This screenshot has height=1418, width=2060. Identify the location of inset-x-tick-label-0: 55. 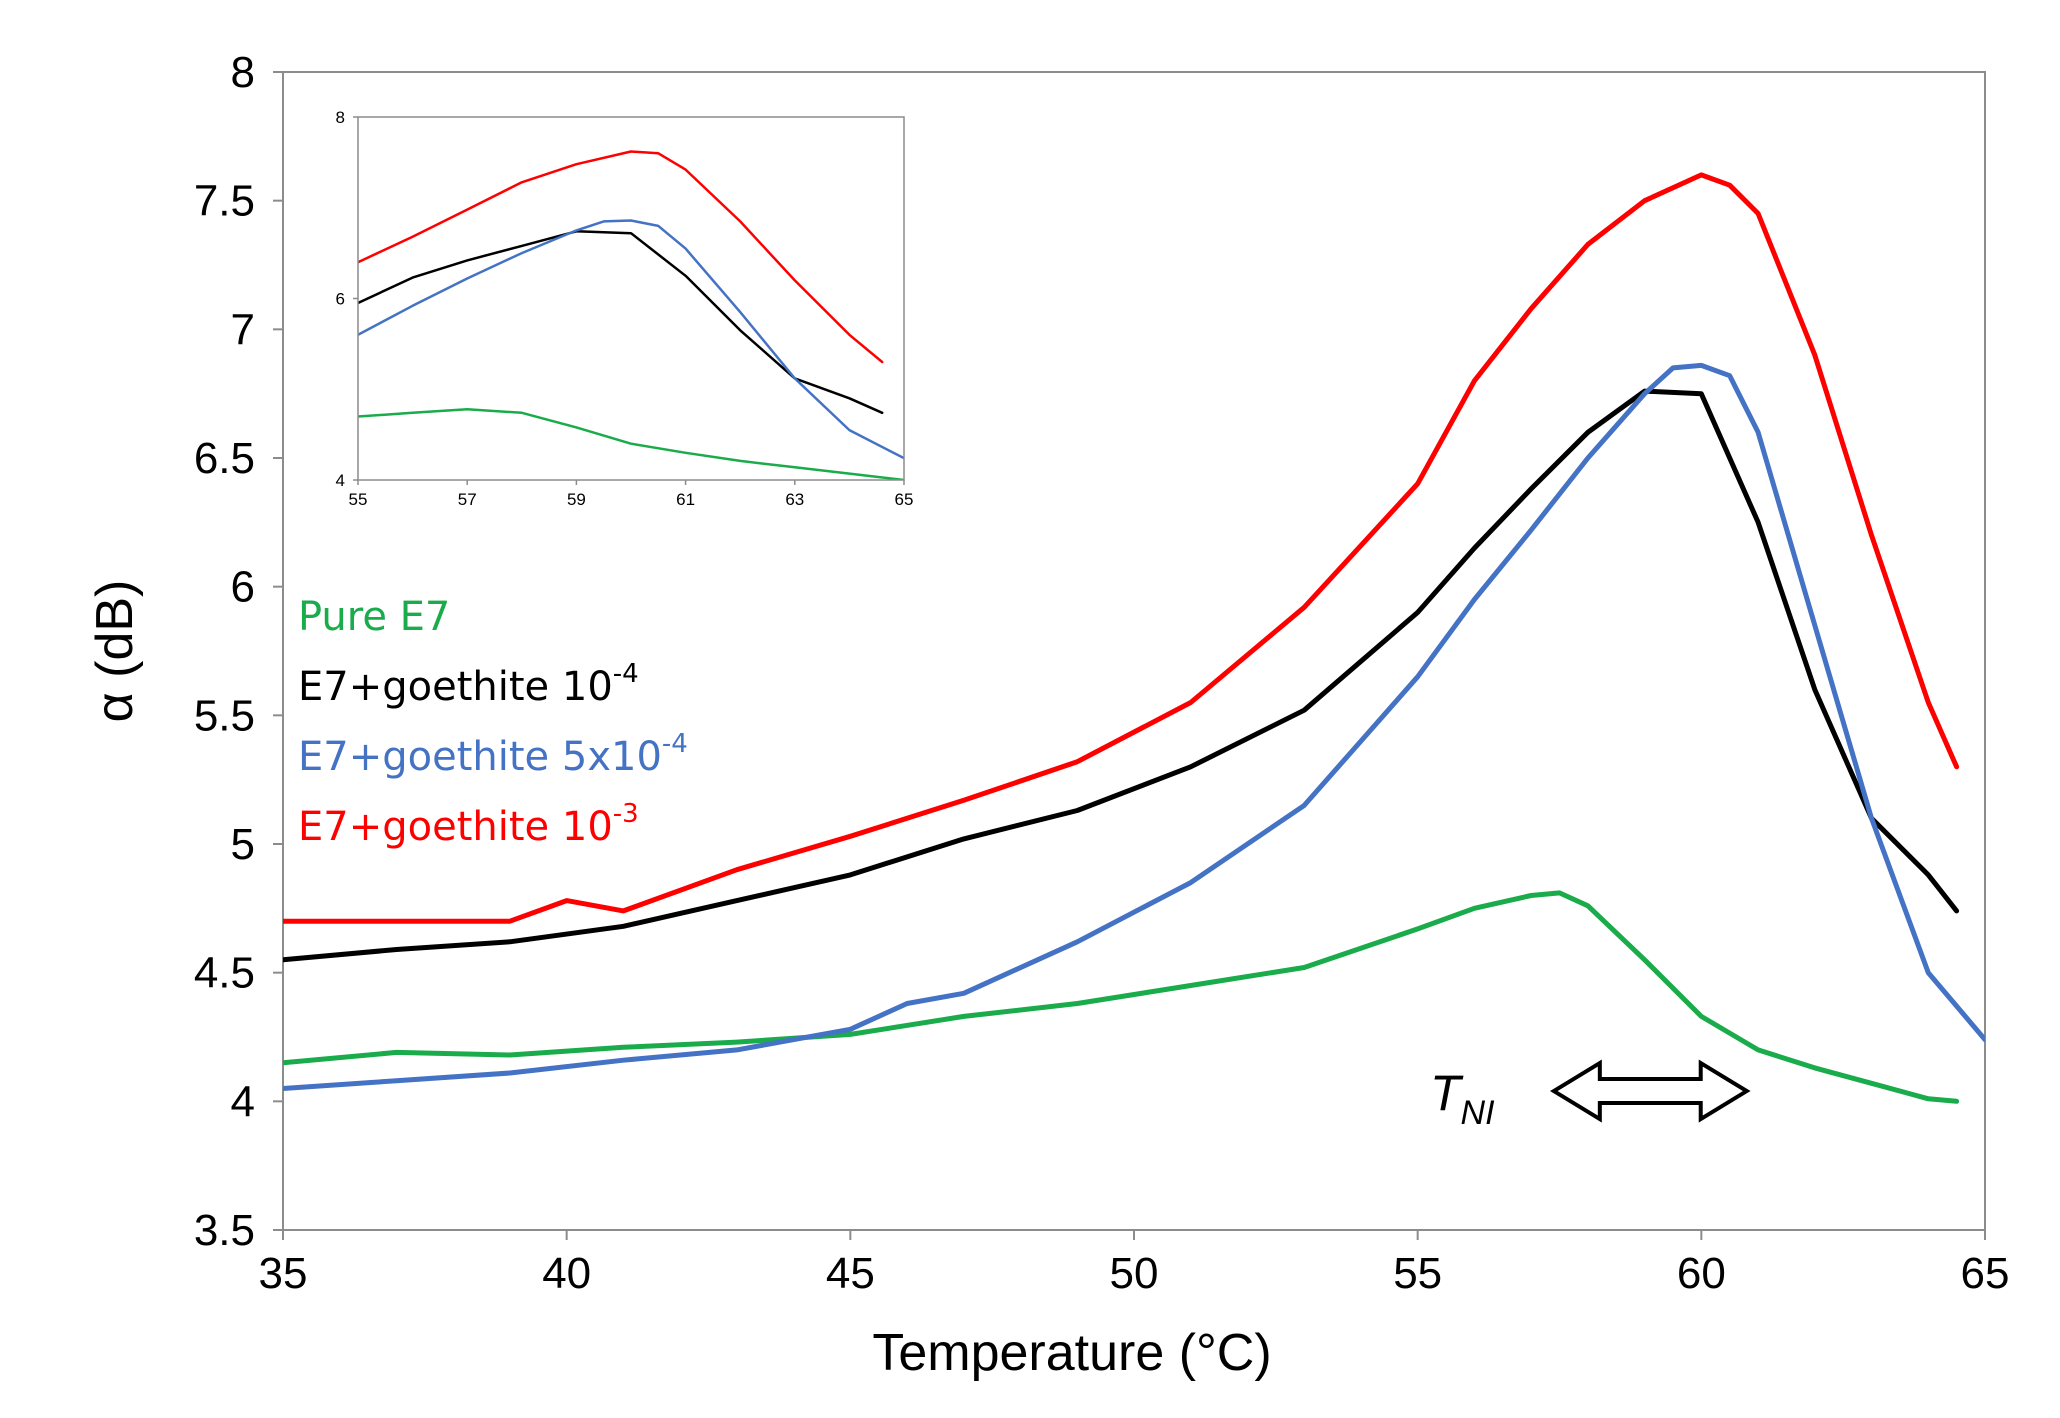
(358, 499).